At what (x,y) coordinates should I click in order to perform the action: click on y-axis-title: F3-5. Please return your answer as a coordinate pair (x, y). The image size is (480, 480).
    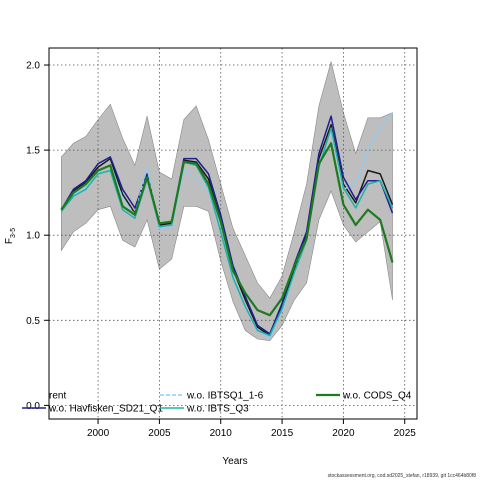
    Looking at the image, I should click on (10, 236).